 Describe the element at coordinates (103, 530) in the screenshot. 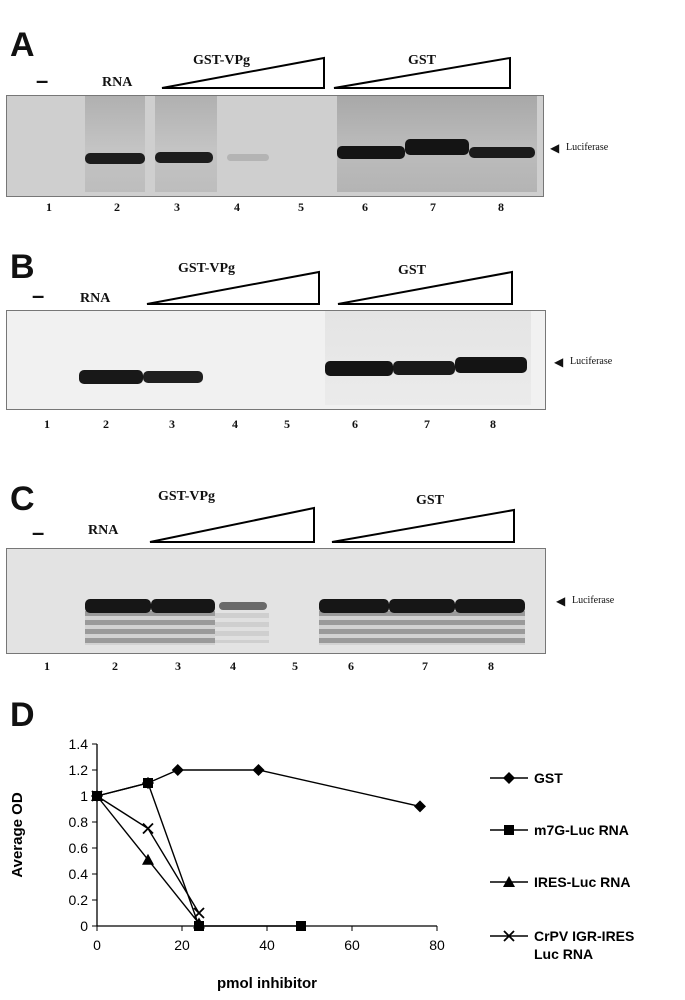

I see `panel-c-rna-label: RNA` at that location.